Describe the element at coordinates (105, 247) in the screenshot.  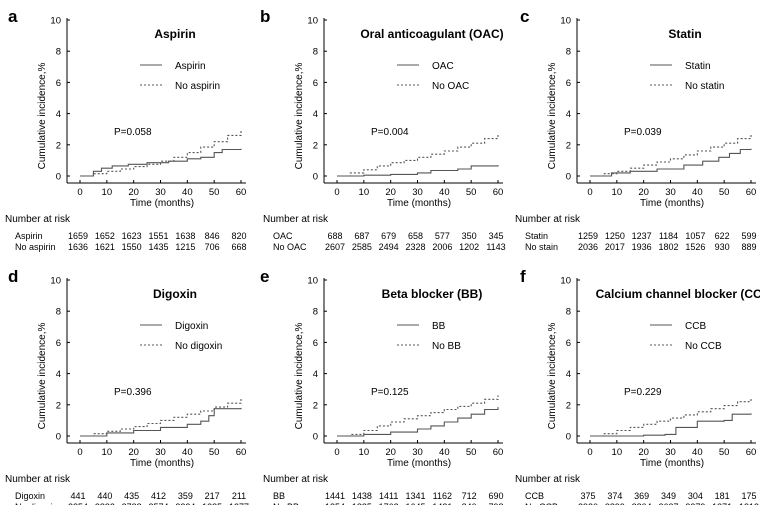
I see `risk-count: 1621` at that location.